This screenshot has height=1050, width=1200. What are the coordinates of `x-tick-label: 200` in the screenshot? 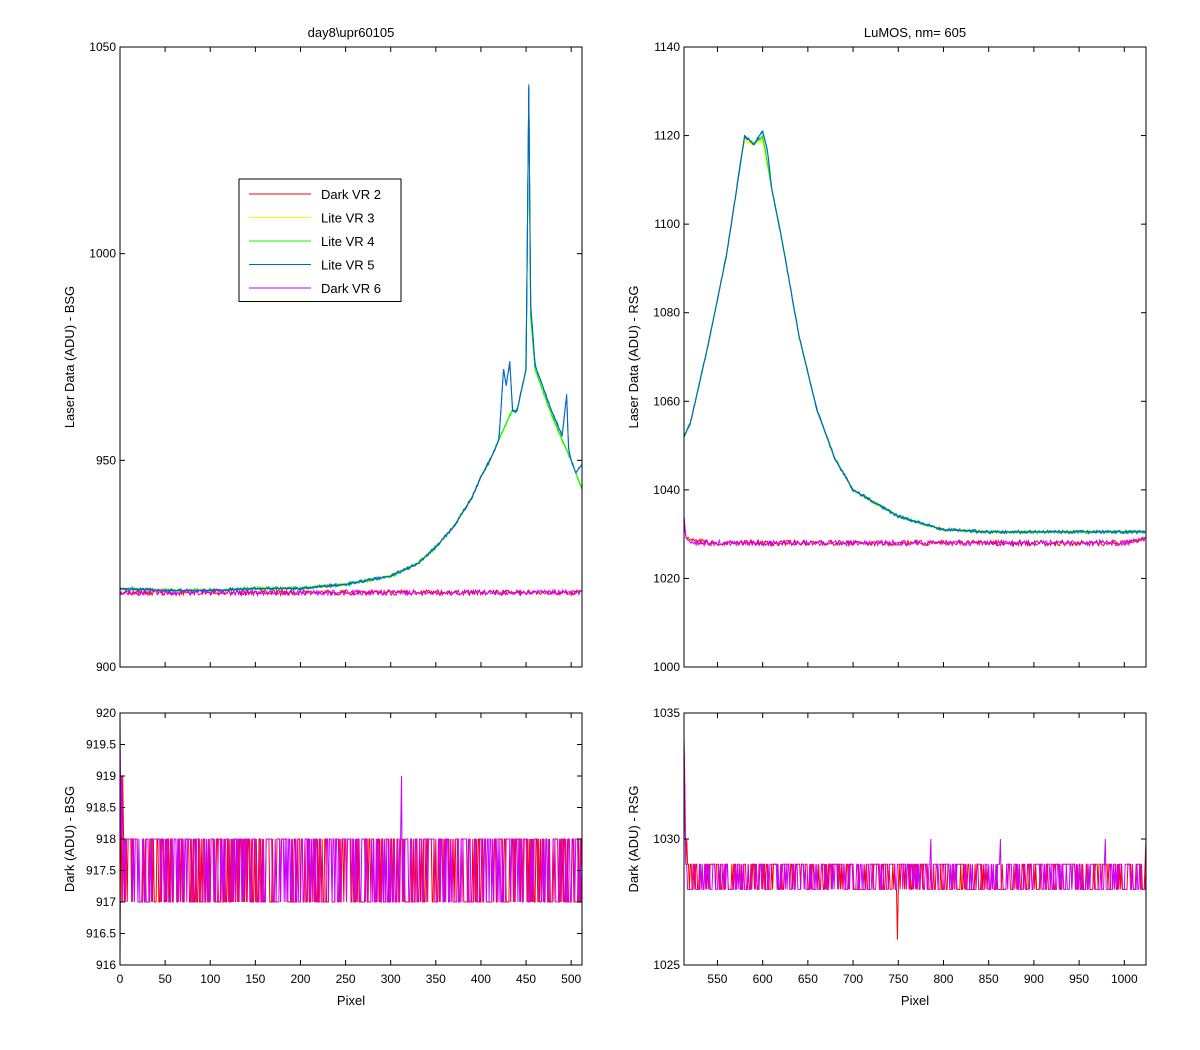 It's located at (300, 979).